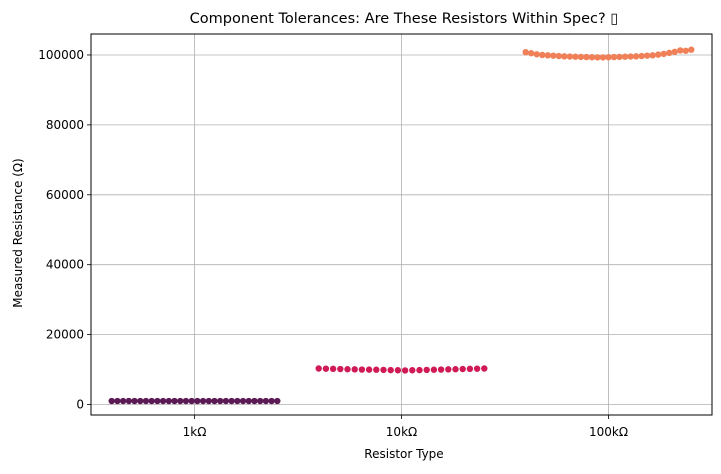  Describe the element at coordinates (61, 55) in the screenshot. I see `y-tick-label: 100000` at that location.